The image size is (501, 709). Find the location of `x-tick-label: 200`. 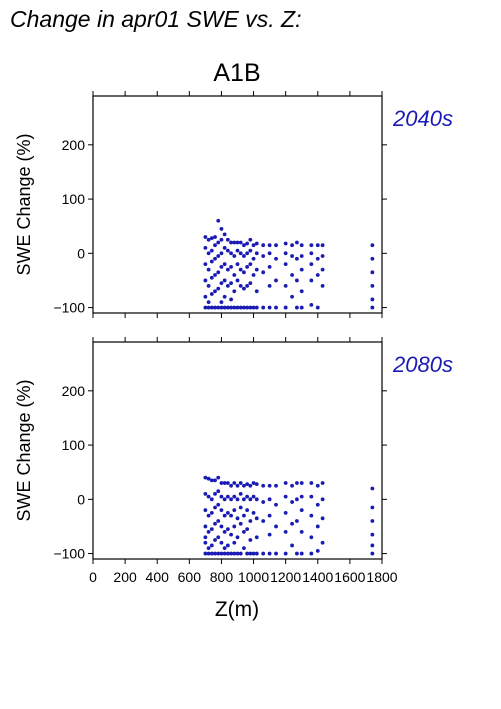

x-tick-label: 200 is located at coordinates (125, 577).